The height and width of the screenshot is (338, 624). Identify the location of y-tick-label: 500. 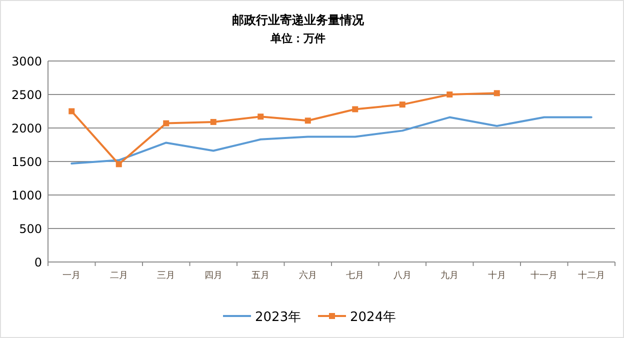
(30, 229).